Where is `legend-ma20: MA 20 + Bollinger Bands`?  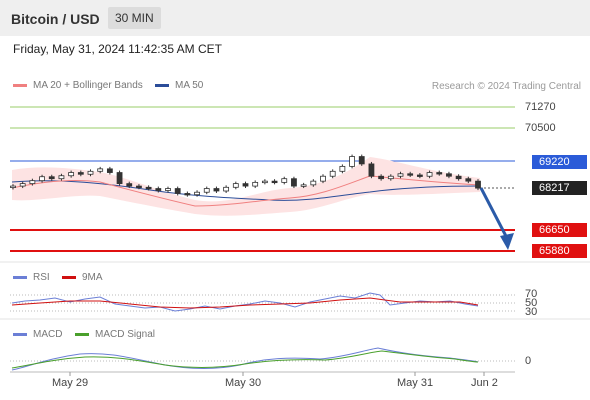
legend-ma20: MA 20 + Bollinger Bands is located at coordinates (78, 85).